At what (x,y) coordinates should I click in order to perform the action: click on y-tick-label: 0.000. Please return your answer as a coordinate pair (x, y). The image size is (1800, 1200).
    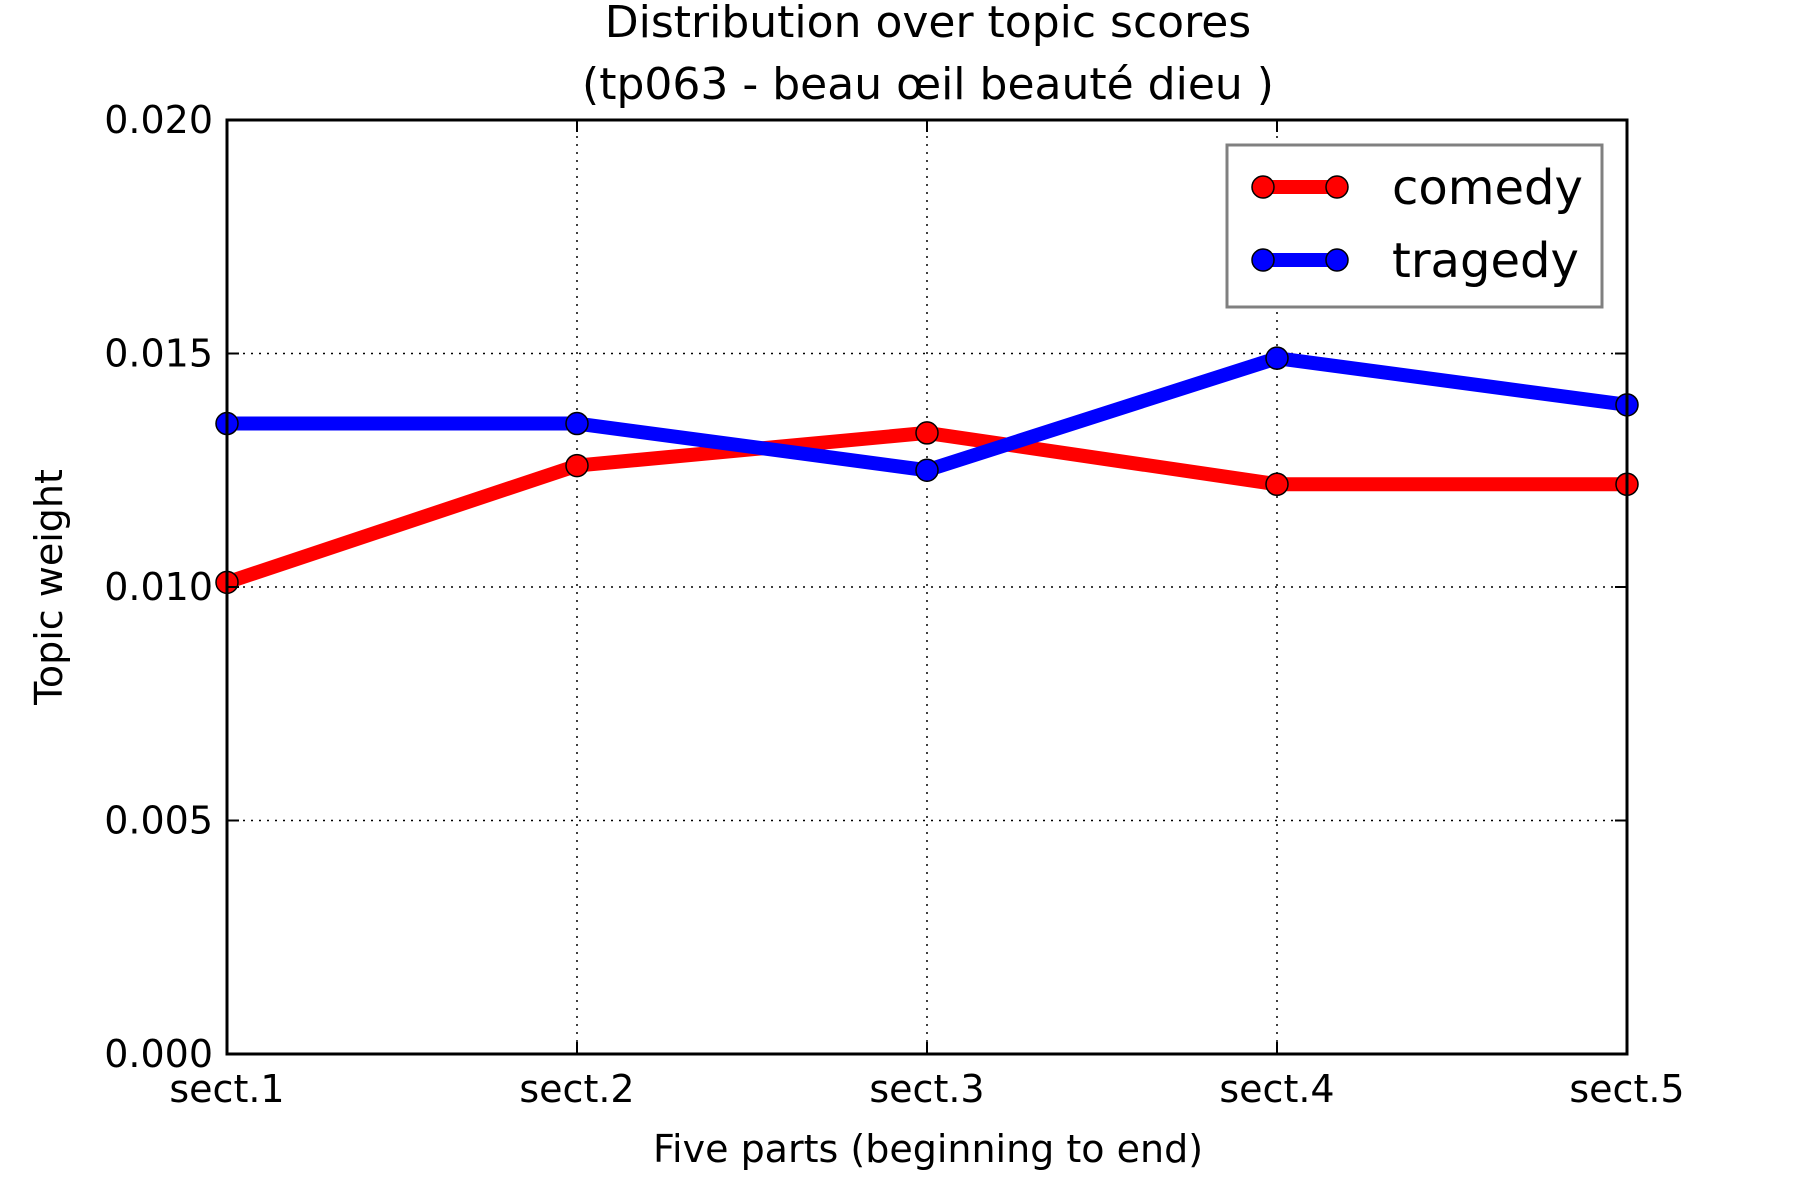
    Looking at the image, I should click on (158, 1054).